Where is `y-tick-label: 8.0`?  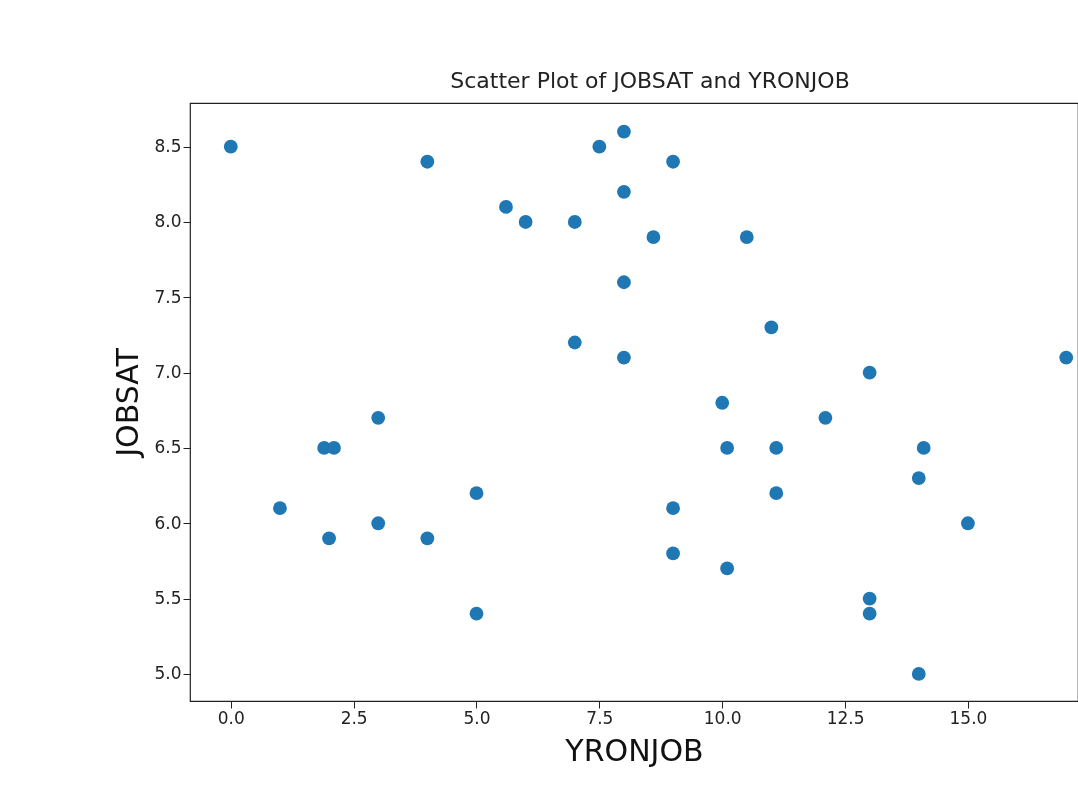
y-tick-label: 8.0 is located at coordinates (168, 221).